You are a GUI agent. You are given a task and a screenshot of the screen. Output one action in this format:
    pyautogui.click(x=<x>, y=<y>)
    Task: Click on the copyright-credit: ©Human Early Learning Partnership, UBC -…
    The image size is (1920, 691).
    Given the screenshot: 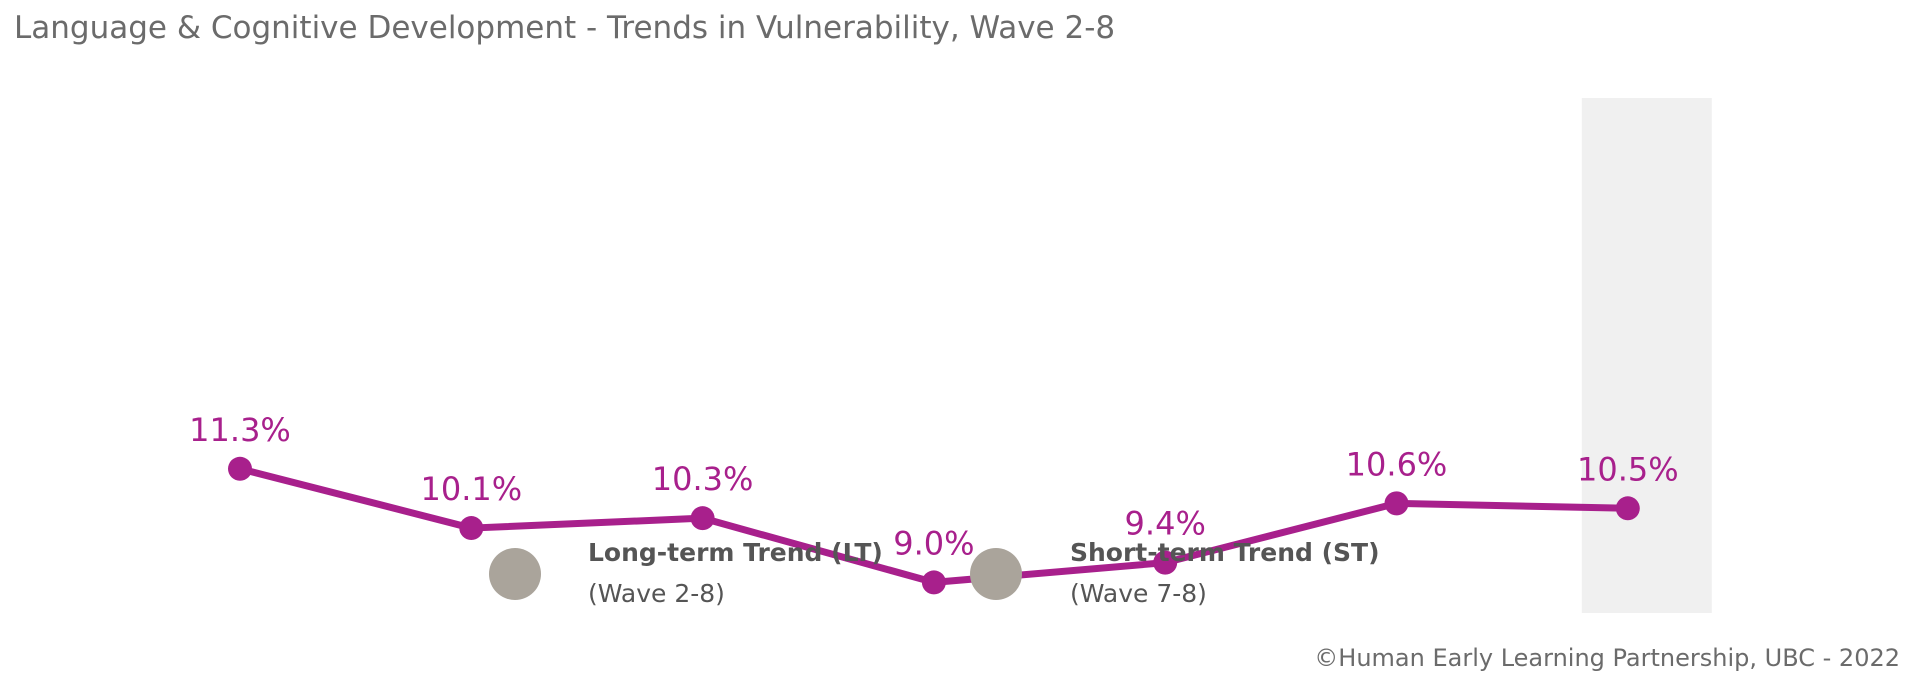 What is the action you would take?
    pyautogui.click(x=1607, y=658)
    